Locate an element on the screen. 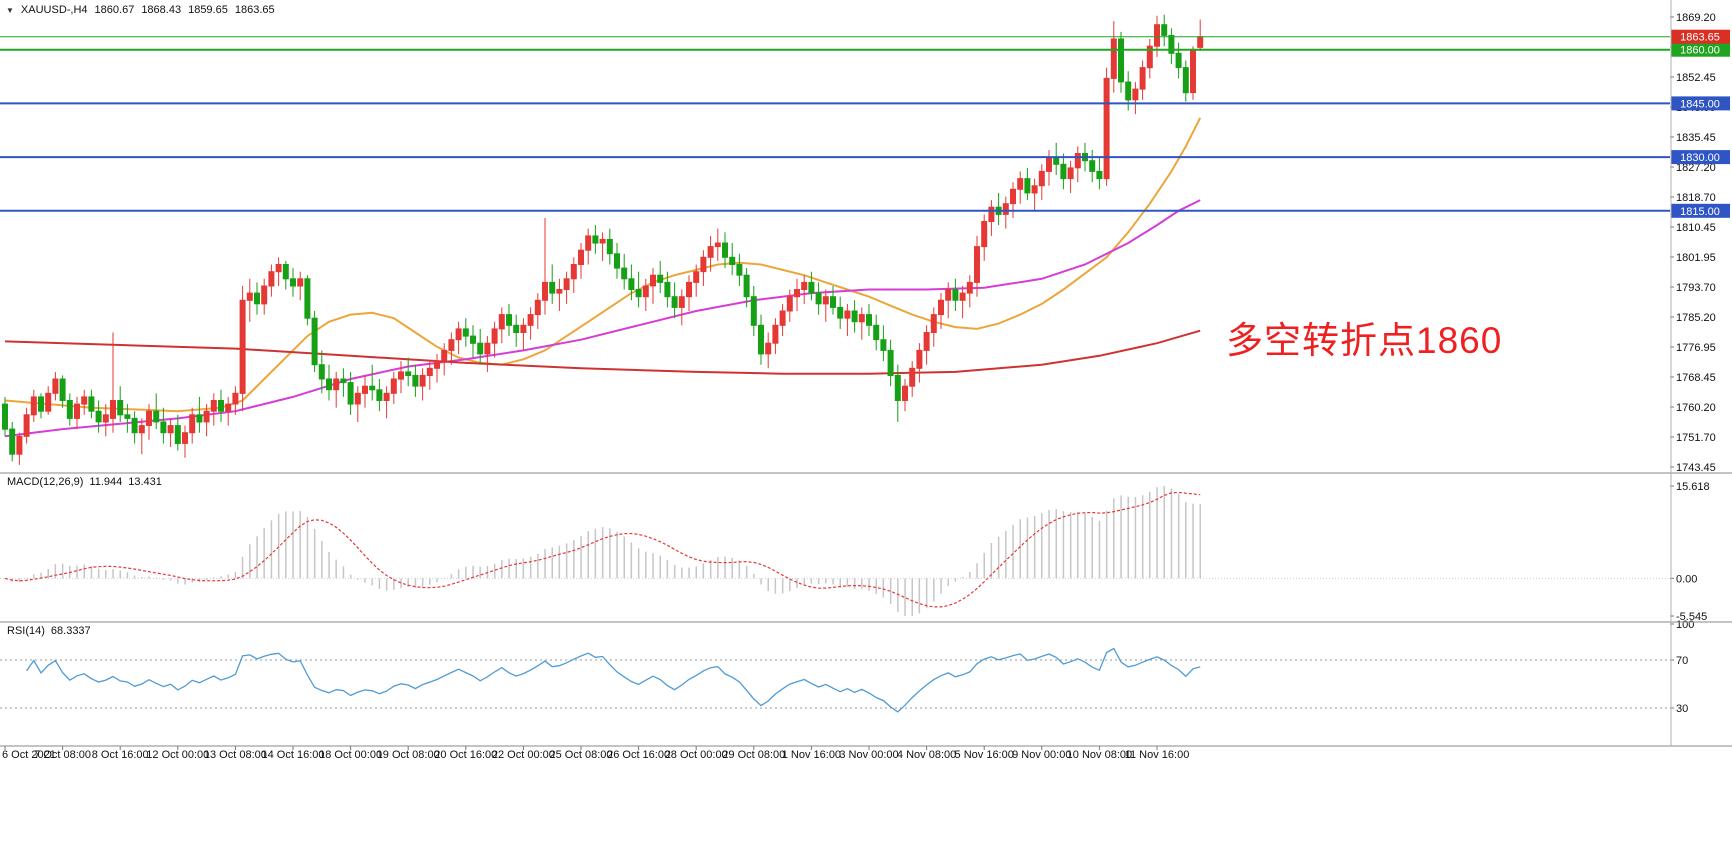 The image size is (1732, 841). time-axis-label: 13 Oct 08:00 is located at coordinates (235, 755).